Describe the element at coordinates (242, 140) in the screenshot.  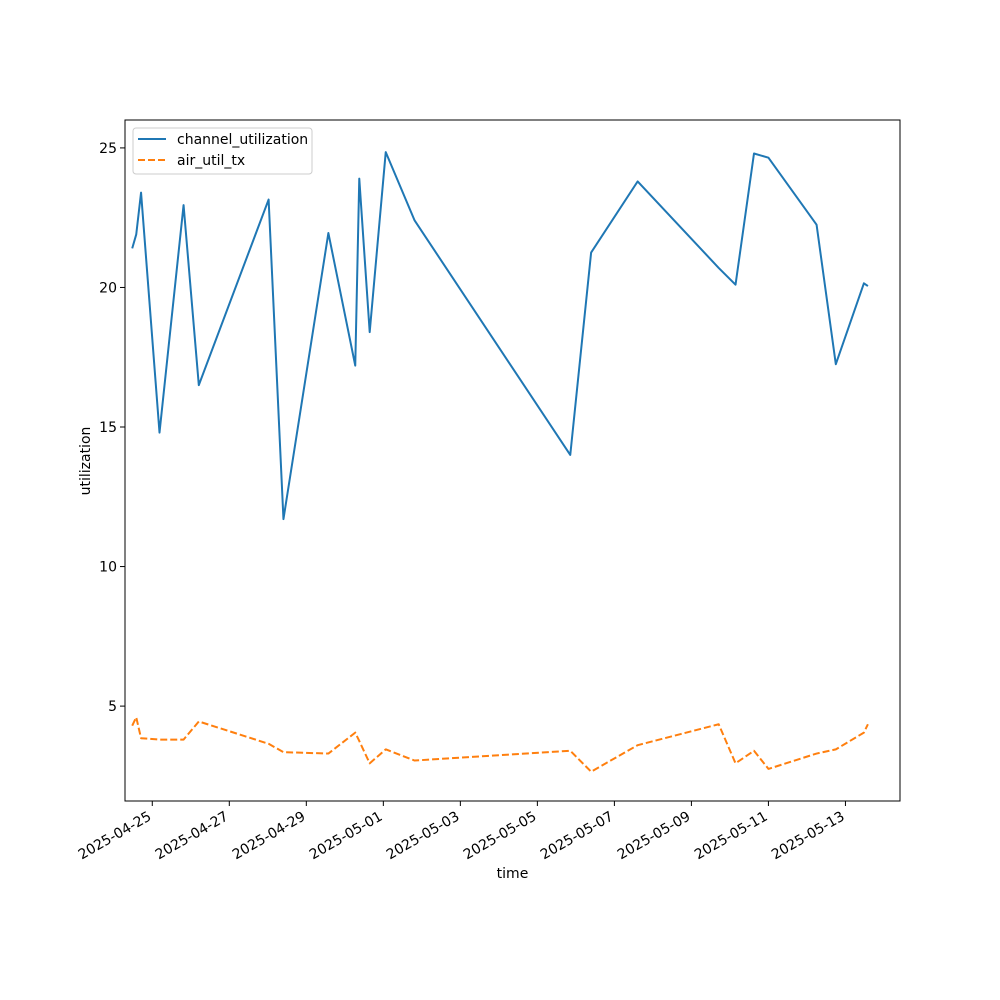
I see `legend-label: channel_utilization` at that location.